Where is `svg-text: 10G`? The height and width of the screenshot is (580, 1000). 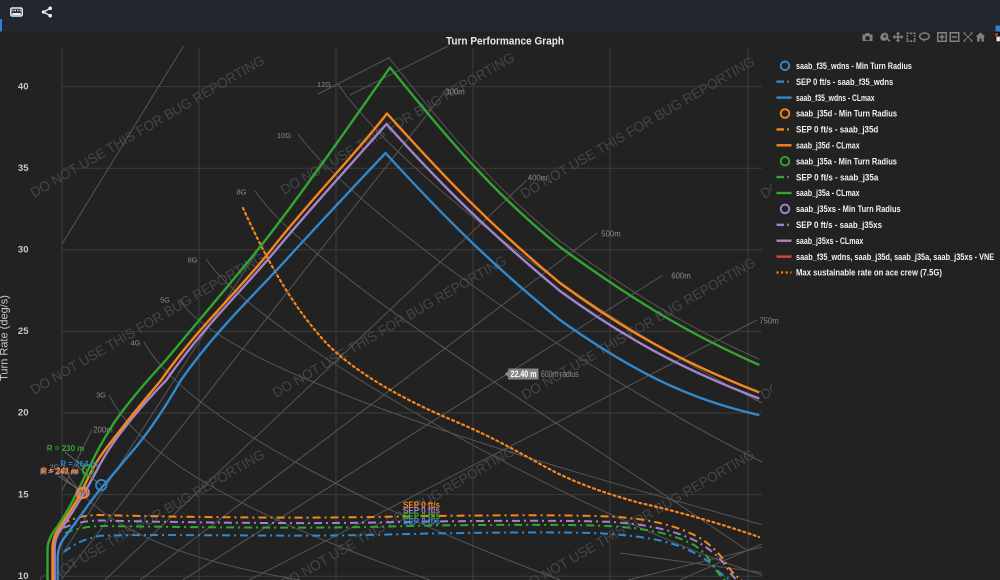
svg-text: 10G is located at coordinates (284, 135).